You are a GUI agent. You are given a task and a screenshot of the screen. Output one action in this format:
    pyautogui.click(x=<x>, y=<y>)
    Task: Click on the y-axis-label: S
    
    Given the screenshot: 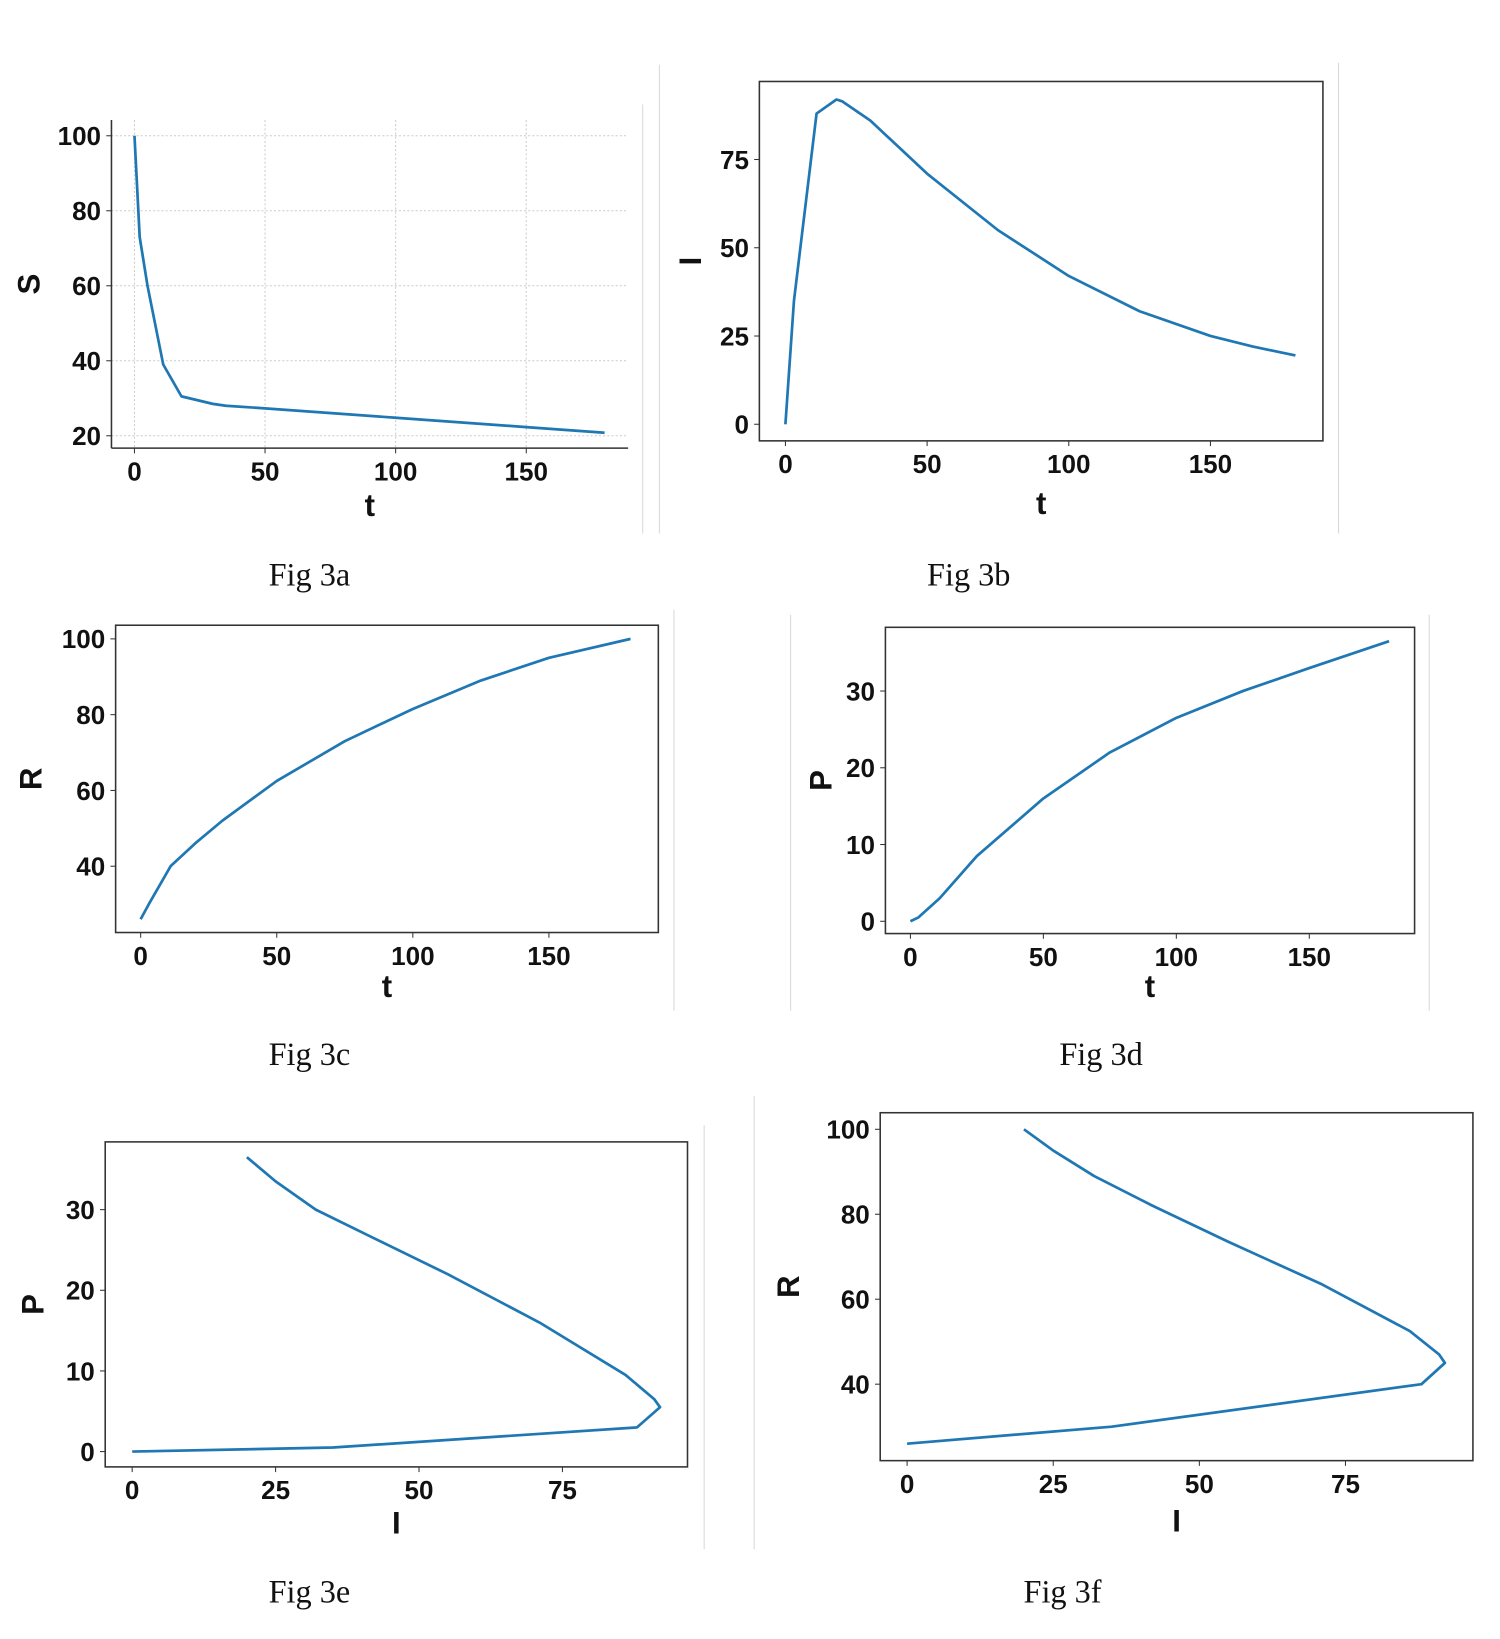 What is the action you would take?
    pyautogui.click(x=29, y=284)
    